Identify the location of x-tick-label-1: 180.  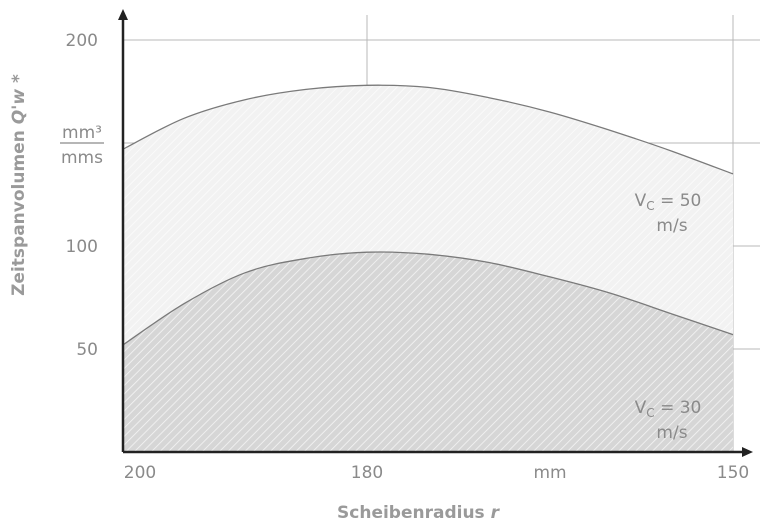
(367, 473).